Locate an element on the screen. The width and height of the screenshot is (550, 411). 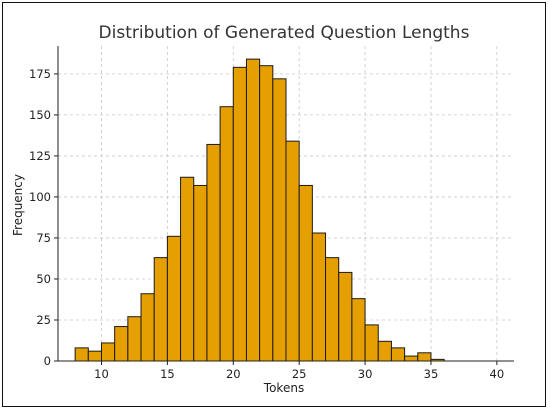
y-tick-label: 50 is located at coordinates (43, 279).